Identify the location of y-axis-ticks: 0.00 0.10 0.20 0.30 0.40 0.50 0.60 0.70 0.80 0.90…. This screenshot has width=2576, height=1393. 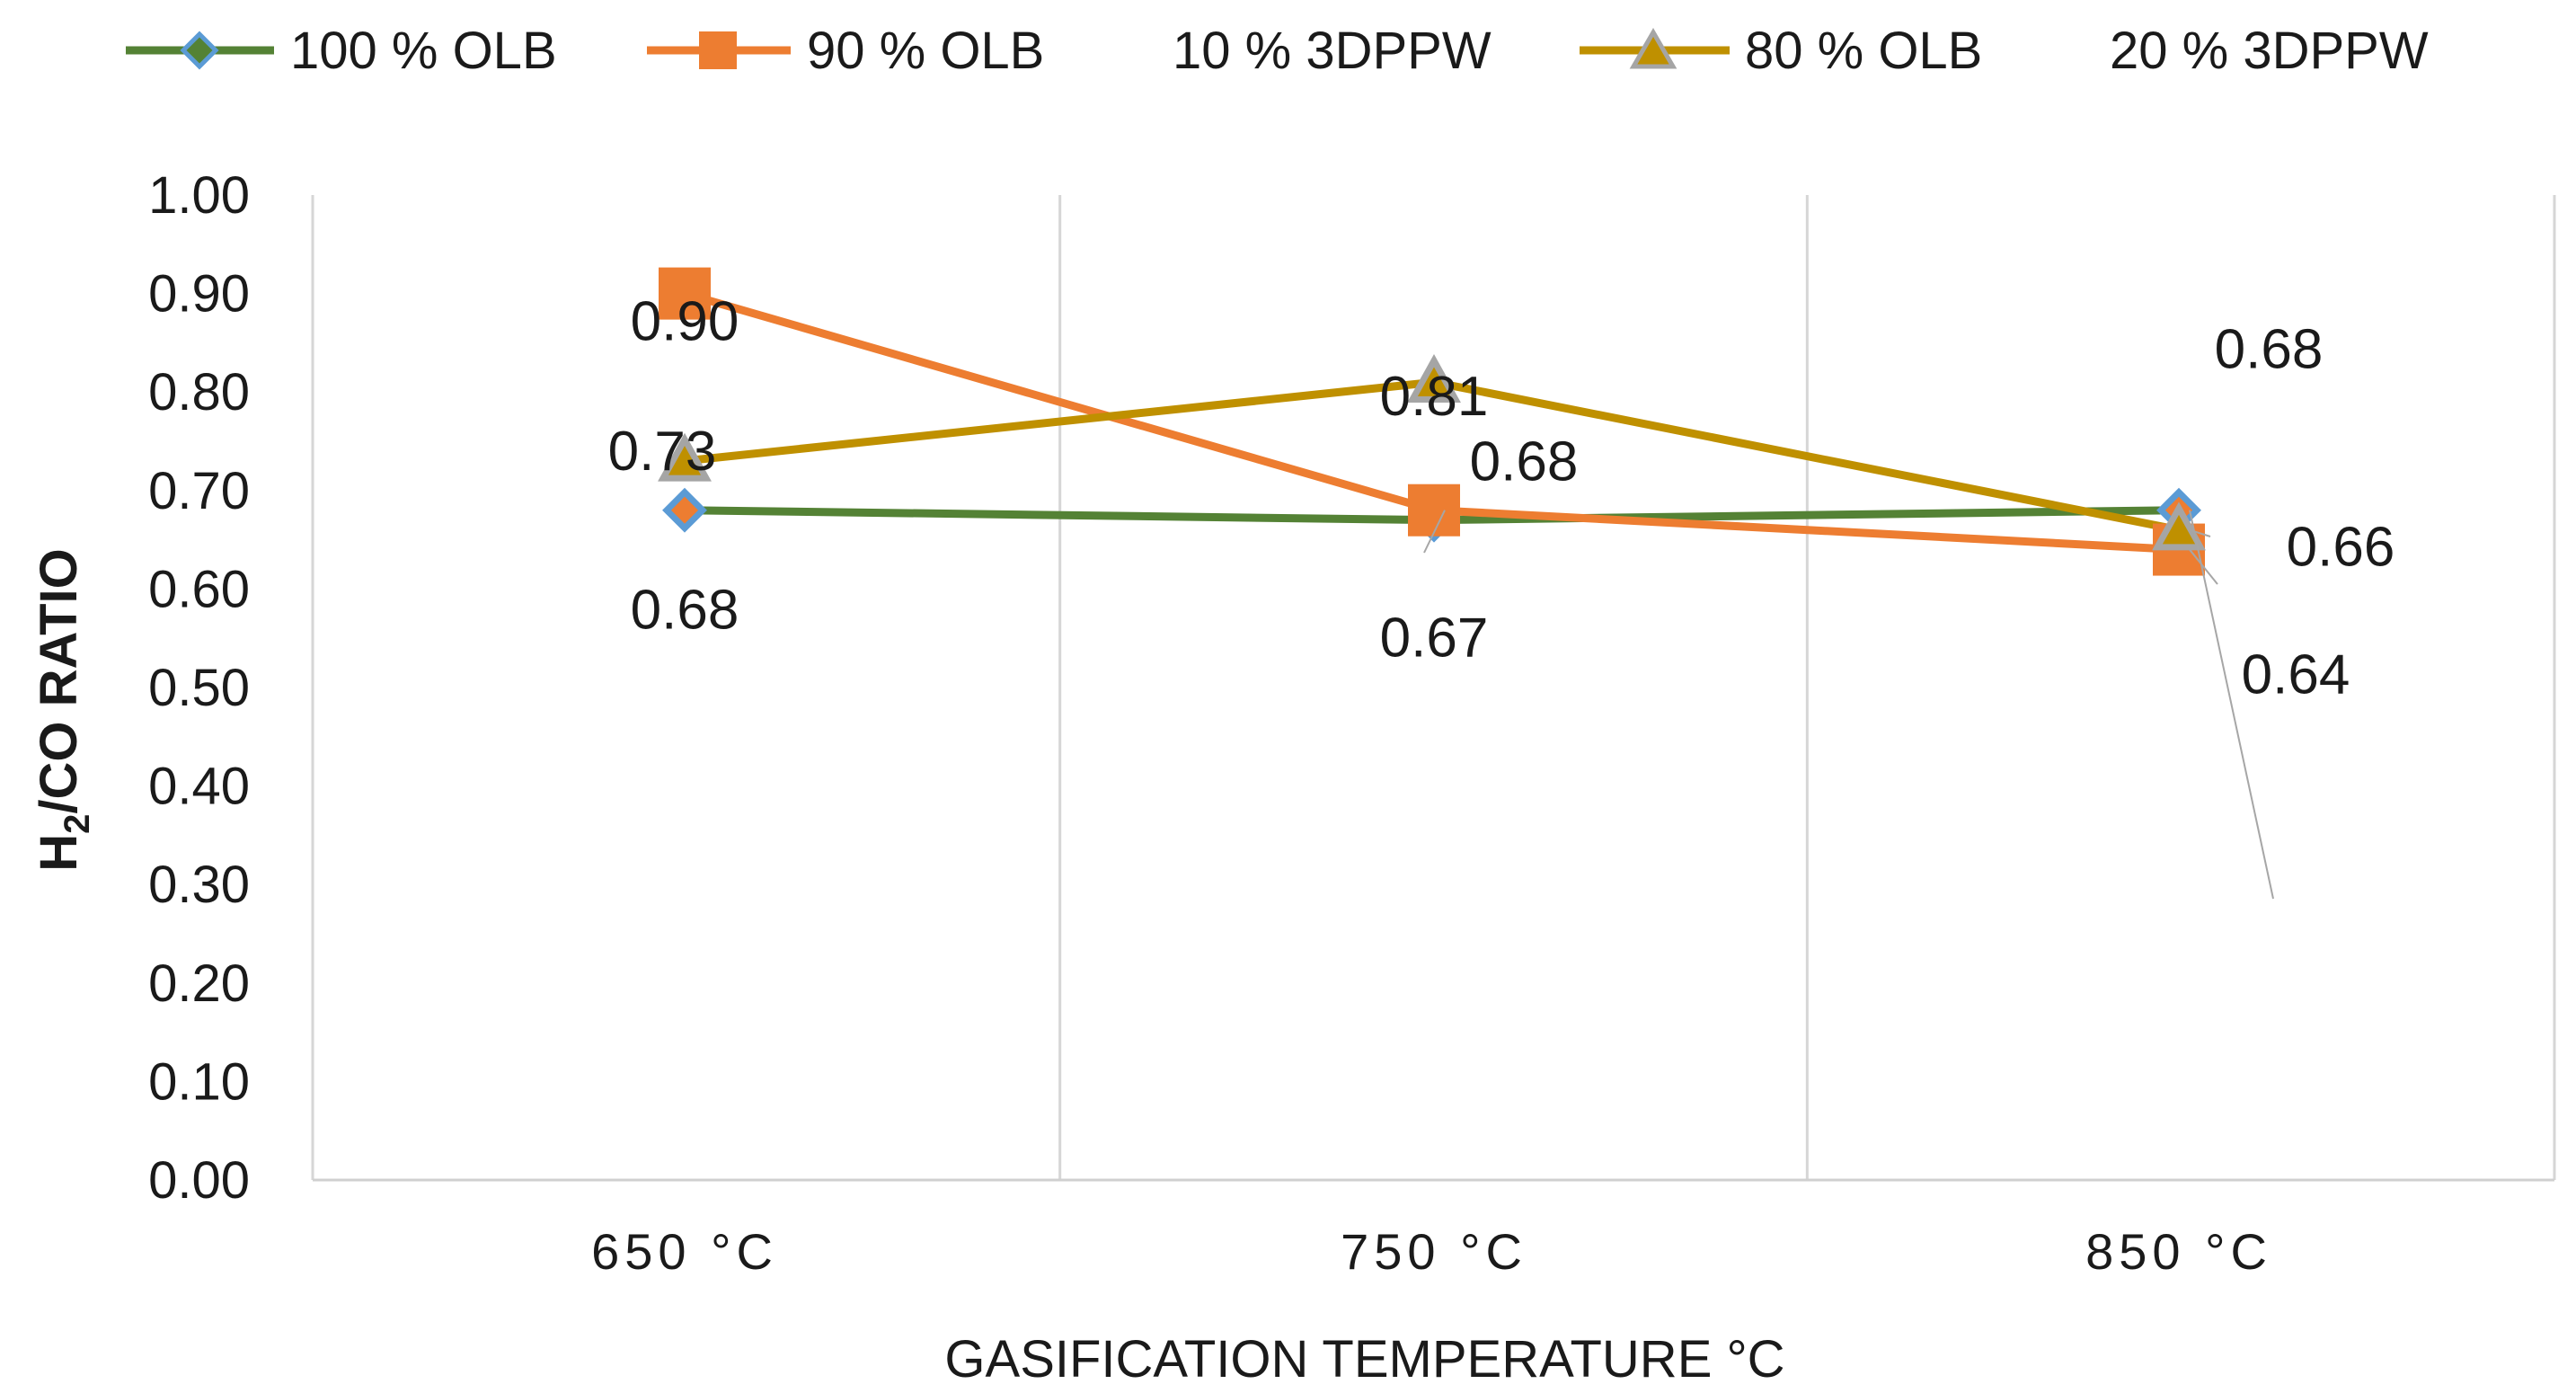
(199, 688).